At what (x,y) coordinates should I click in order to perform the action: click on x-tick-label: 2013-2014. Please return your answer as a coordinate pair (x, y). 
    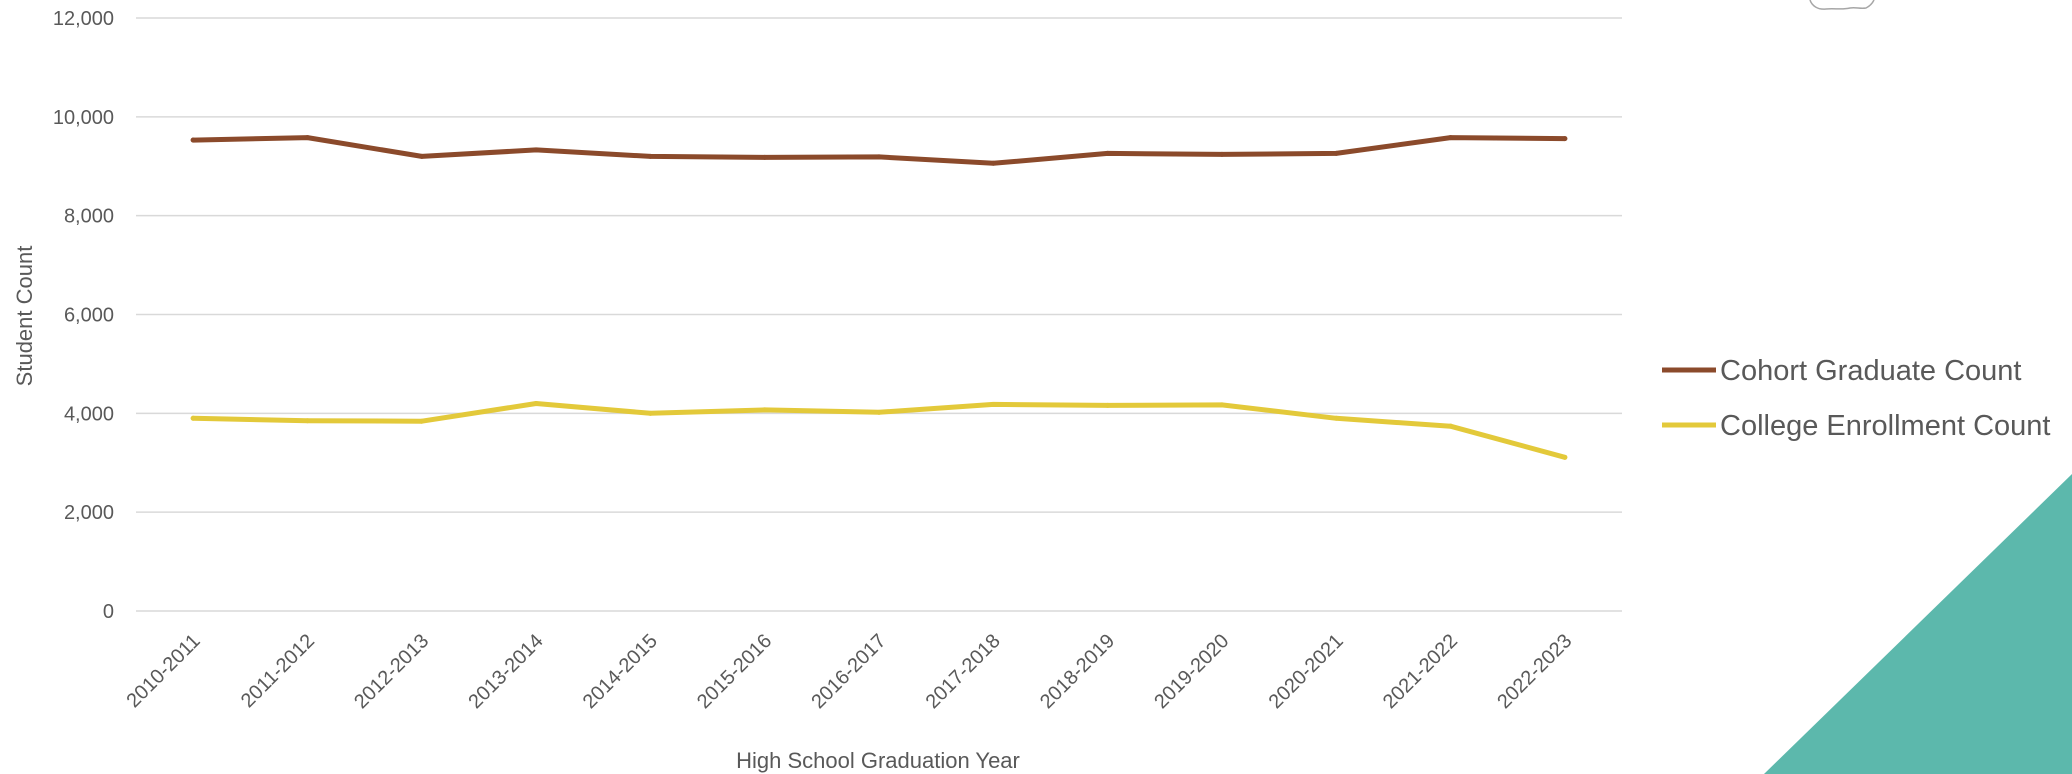
    Looking at the image, I should click on (505, 671).